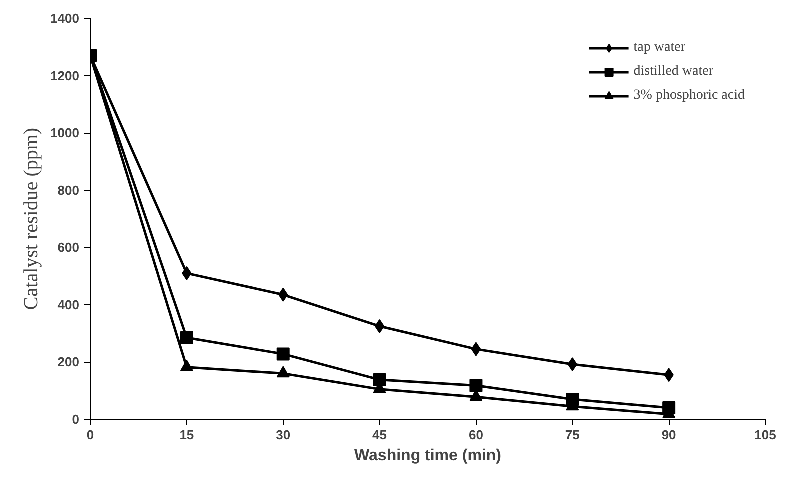 This screenshot has height=479, width=795. I want to click on legend-label: tap water, so click(660, 48).